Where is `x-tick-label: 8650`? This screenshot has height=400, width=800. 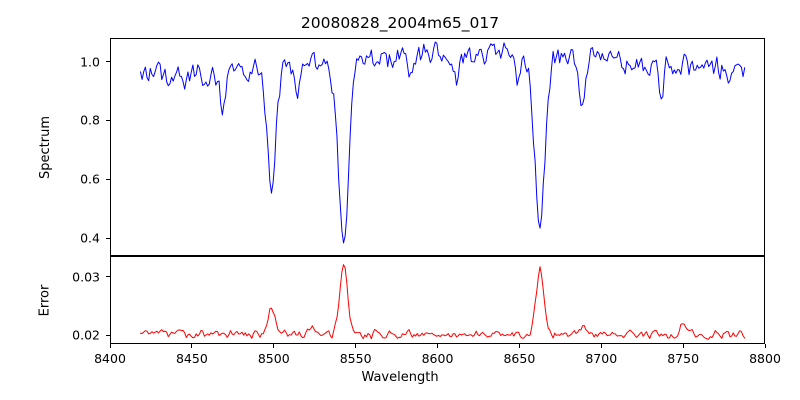 x-tick-label: 8650 is located at coordinates (519, 358).